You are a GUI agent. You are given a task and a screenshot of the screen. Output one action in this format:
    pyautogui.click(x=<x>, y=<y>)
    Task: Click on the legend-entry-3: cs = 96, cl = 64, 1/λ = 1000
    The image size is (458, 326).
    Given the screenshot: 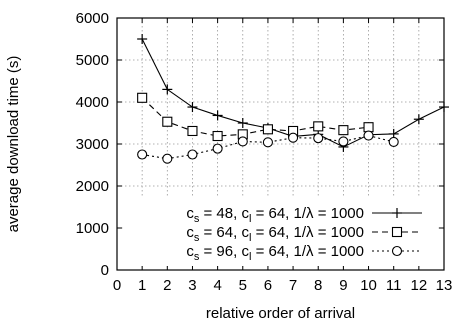 What is the action you would take?
    pyautogui.click(x=304, y=253)
    